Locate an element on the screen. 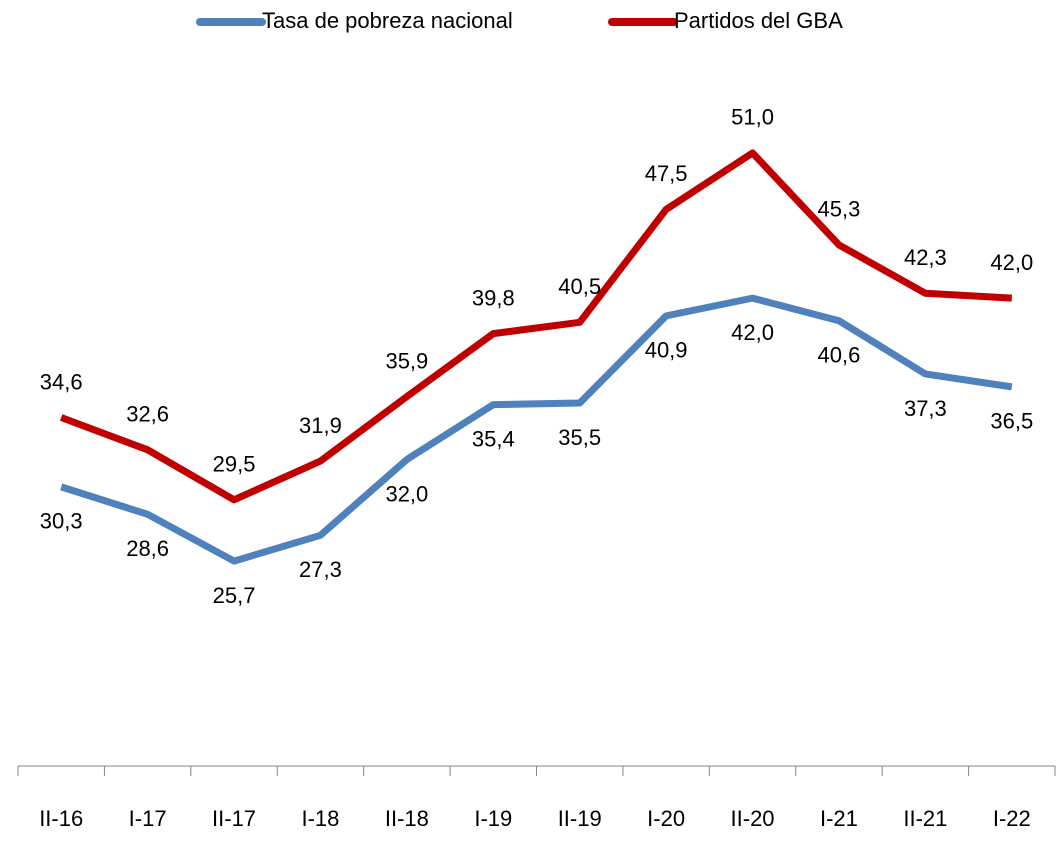  data-label: 42,3 is located at coordinates (925, 257).